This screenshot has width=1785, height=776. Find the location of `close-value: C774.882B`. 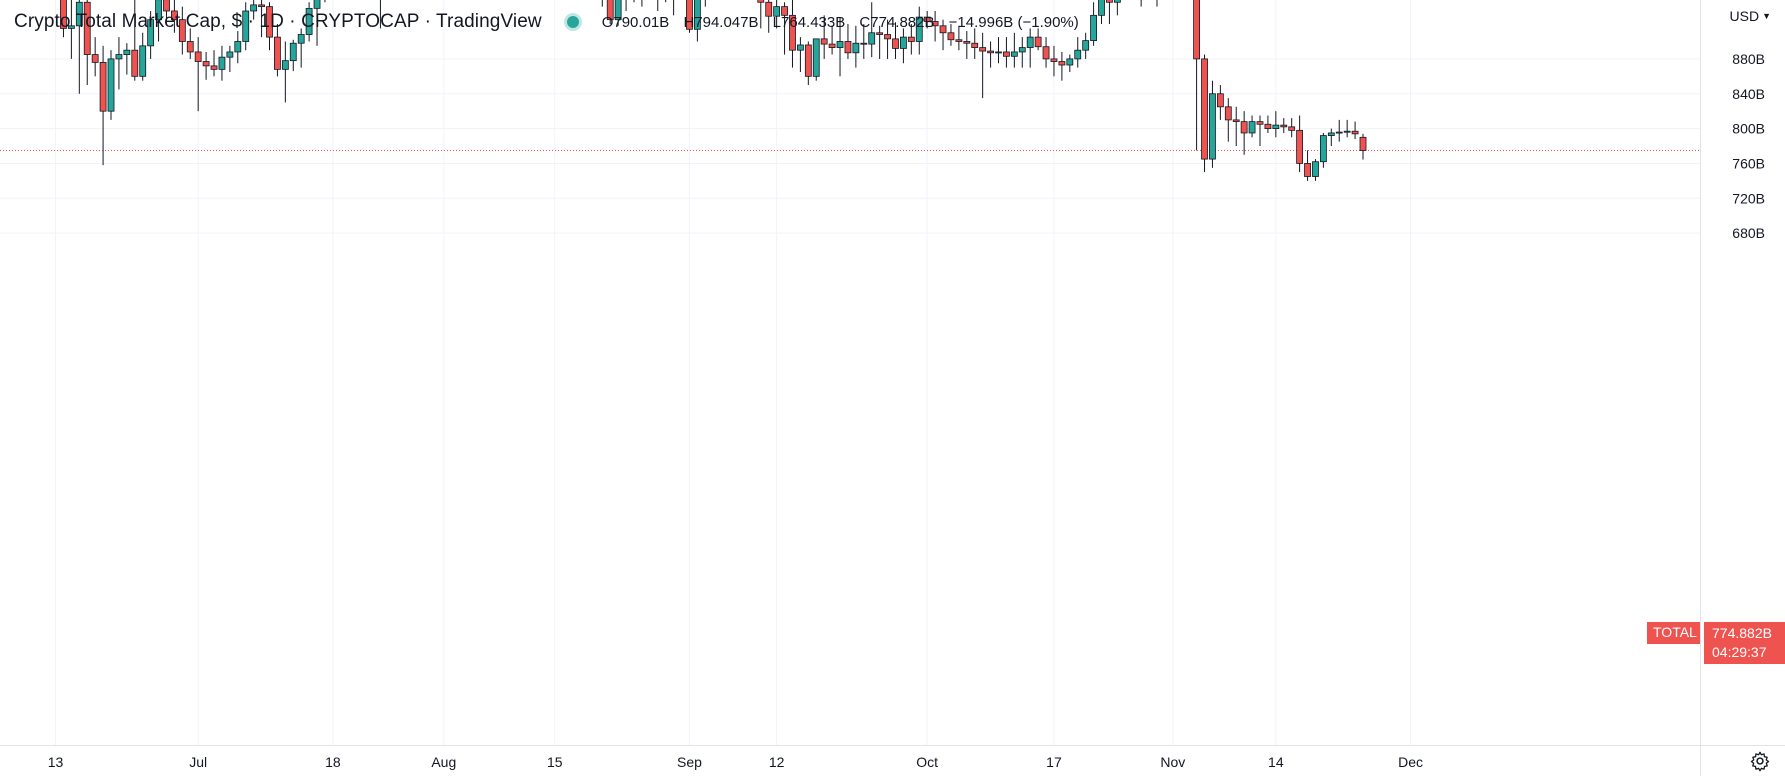

close-value: C774.882B is located at coordinates (897, 22).